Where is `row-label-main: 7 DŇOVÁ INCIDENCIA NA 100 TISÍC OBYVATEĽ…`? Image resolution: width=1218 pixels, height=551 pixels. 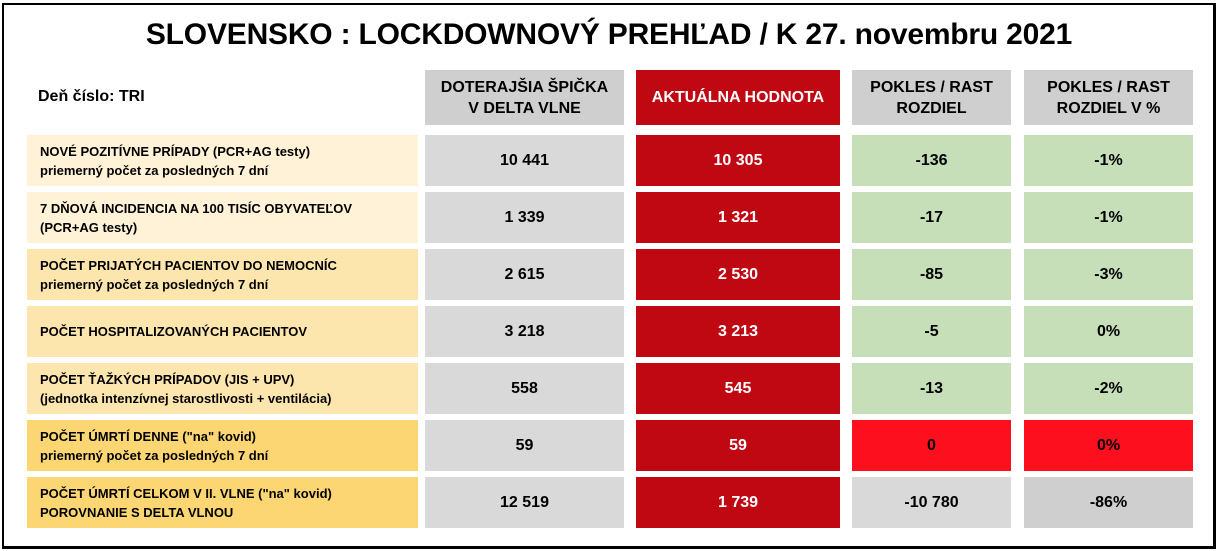 row-label-main: 7 DŇOVÁ INCIDENCIA NA 100 TISÍC OBYVATEĽ… is located at coordinates (196, 208).